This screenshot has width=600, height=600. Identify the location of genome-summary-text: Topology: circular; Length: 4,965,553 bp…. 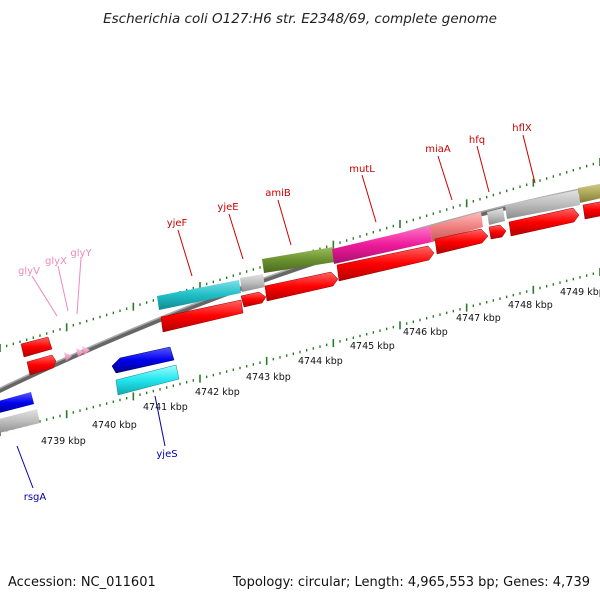
(411, 582).